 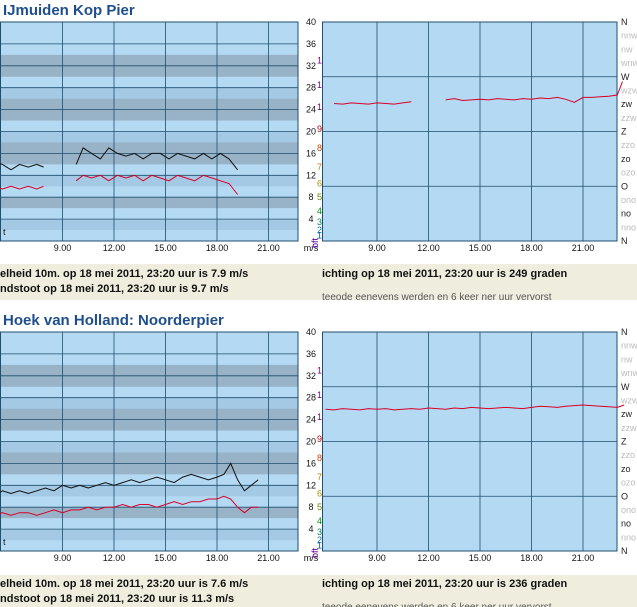 What do you see at coordinates (624, 186) in the screenshot?
I see `direction-tick-label: O` at bounding box center [624, 186].